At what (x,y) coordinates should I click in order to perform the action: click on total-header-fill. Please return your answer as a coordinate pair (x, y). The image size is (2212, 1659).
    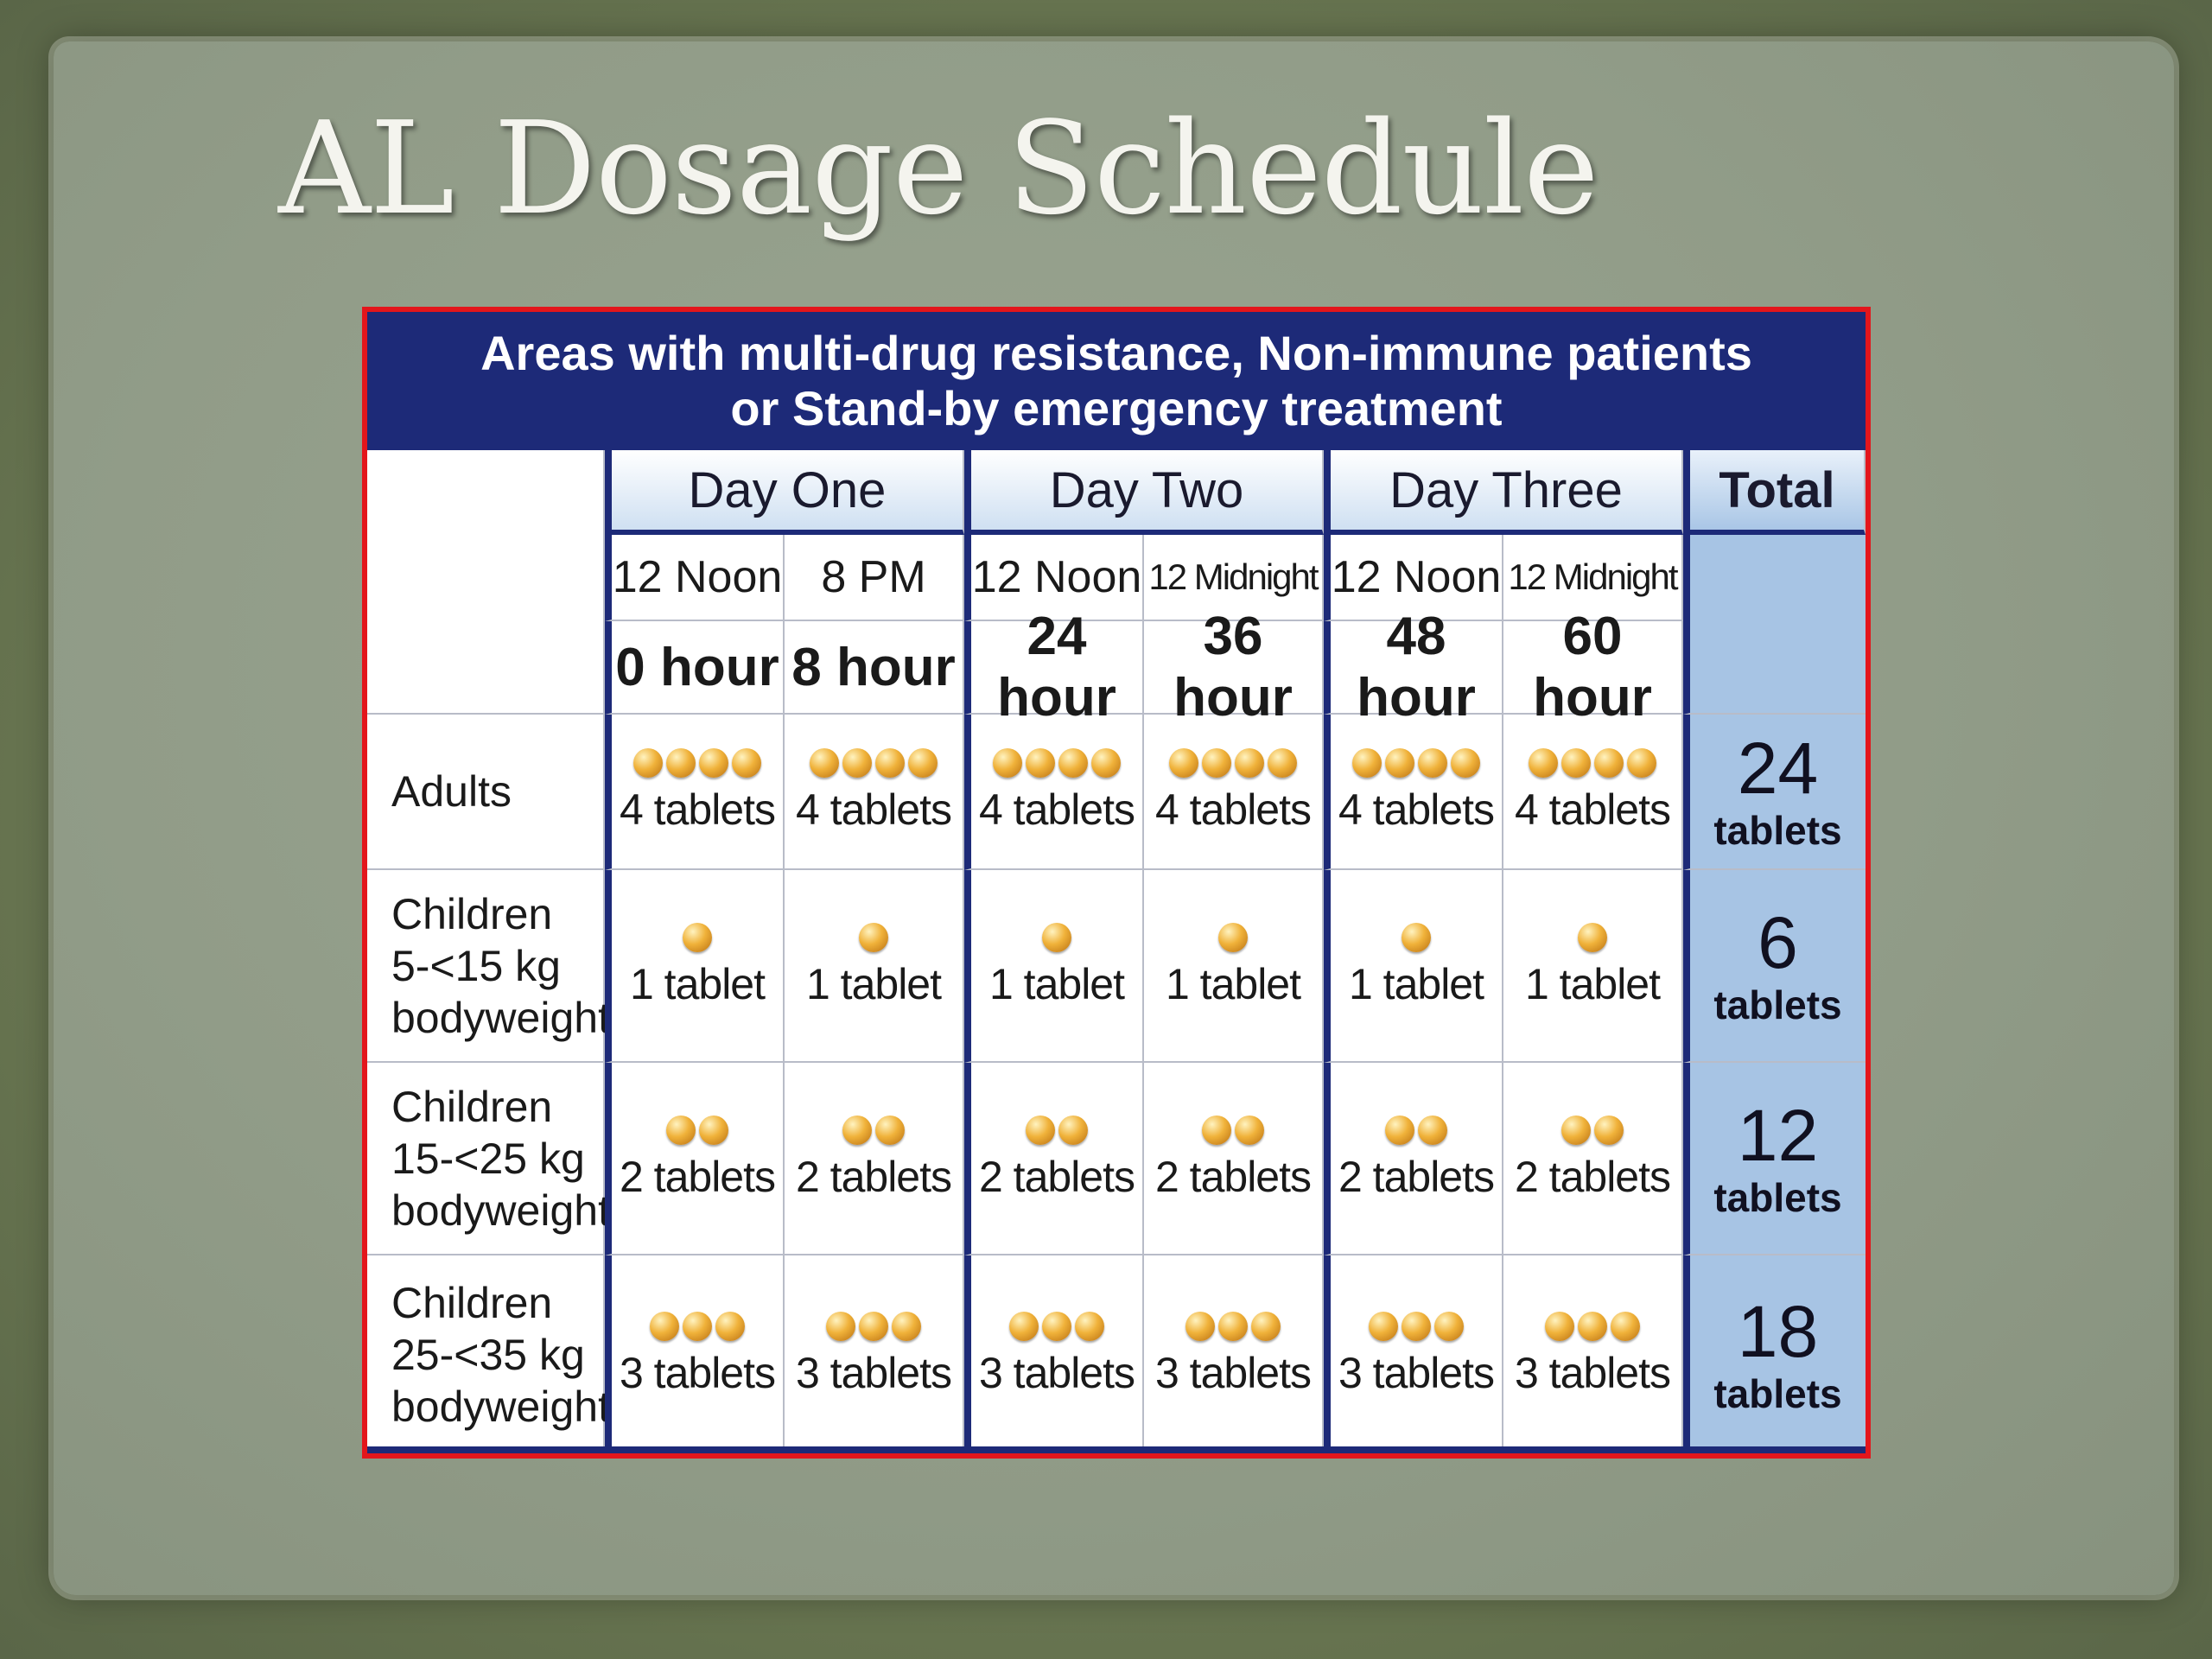
    Looking at the image, I should click on (1774, 625).